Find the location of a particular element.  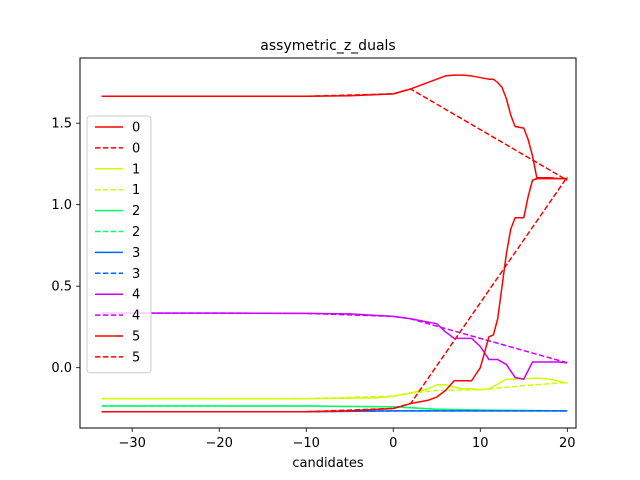

x-axis: −30 −20 −10 0 10 20 is located at coordinates (347, 439).